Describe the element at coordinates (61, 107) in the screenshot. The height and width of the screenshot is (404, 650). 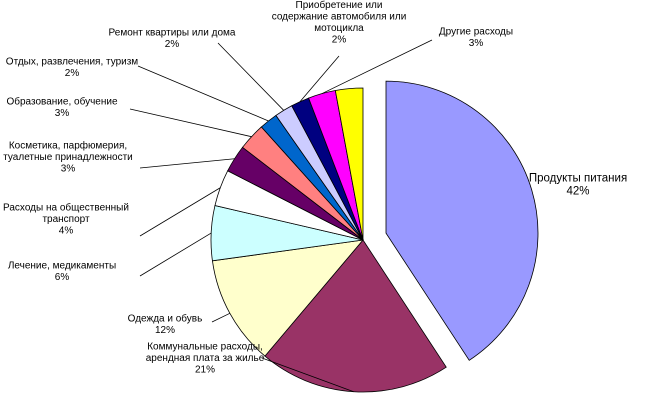
I see `slice-label: Образование, обучение 3%` at that location.